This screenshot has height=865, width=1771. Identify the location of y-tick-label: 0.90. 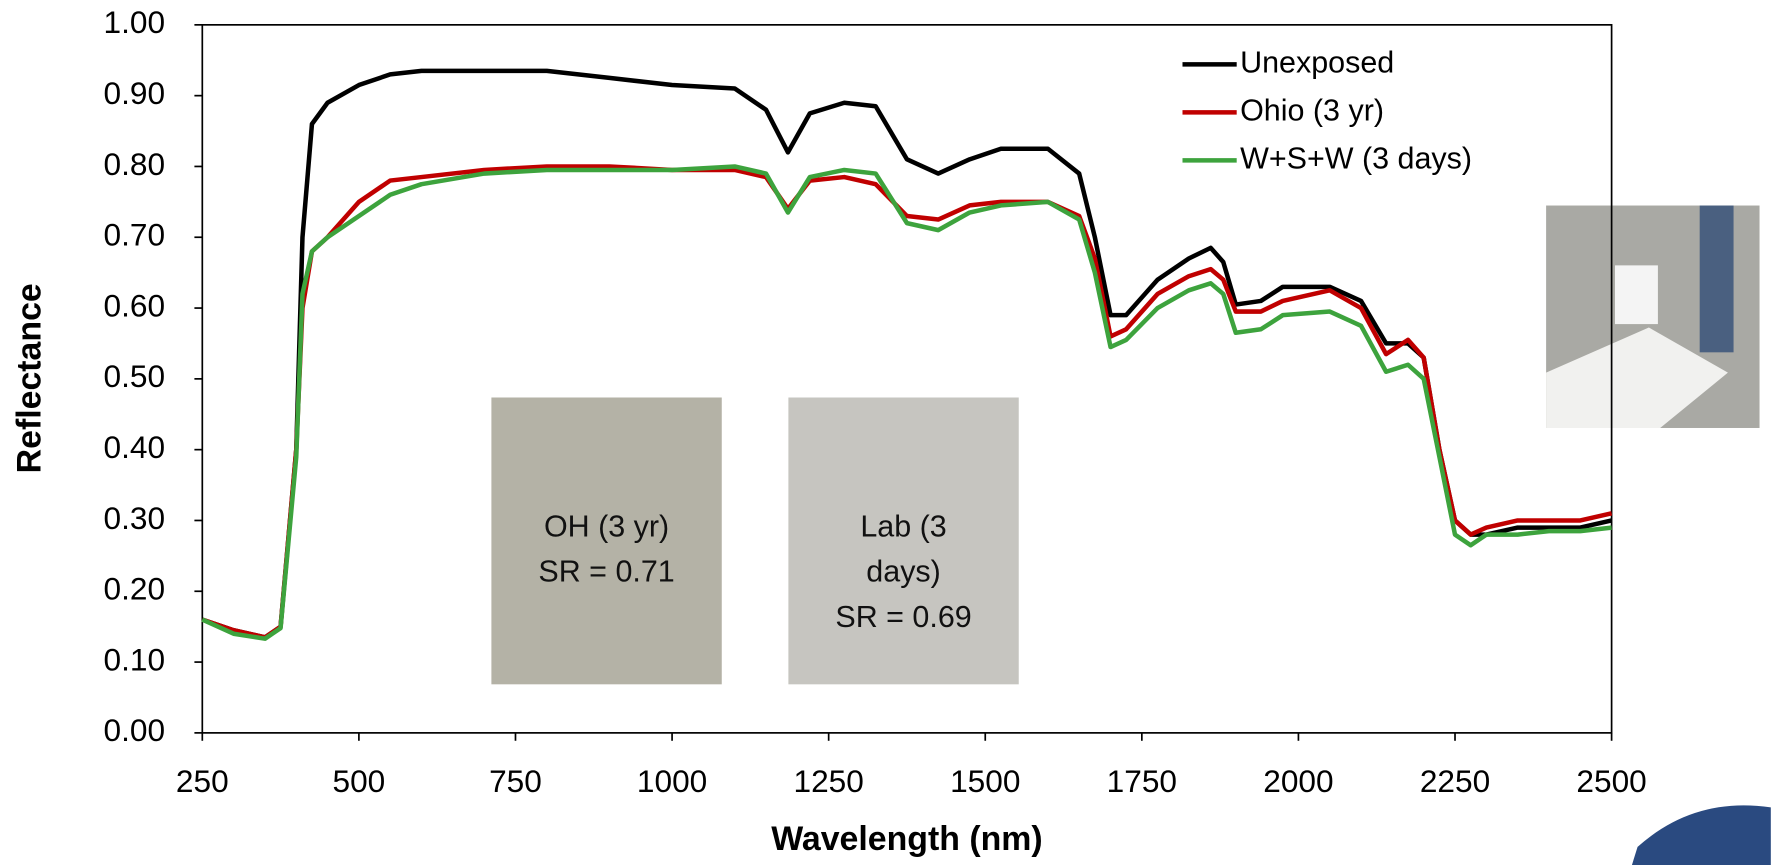
(135, 93).